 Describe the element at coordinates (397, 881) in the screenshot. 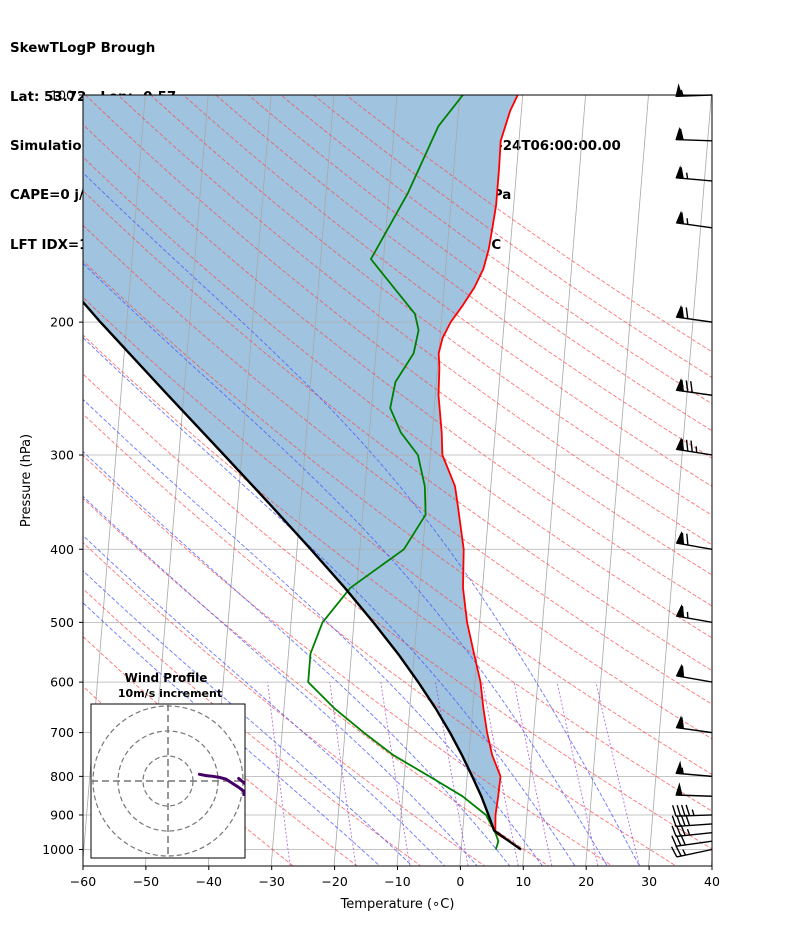

I see `x-tick-label: −10` at that location.